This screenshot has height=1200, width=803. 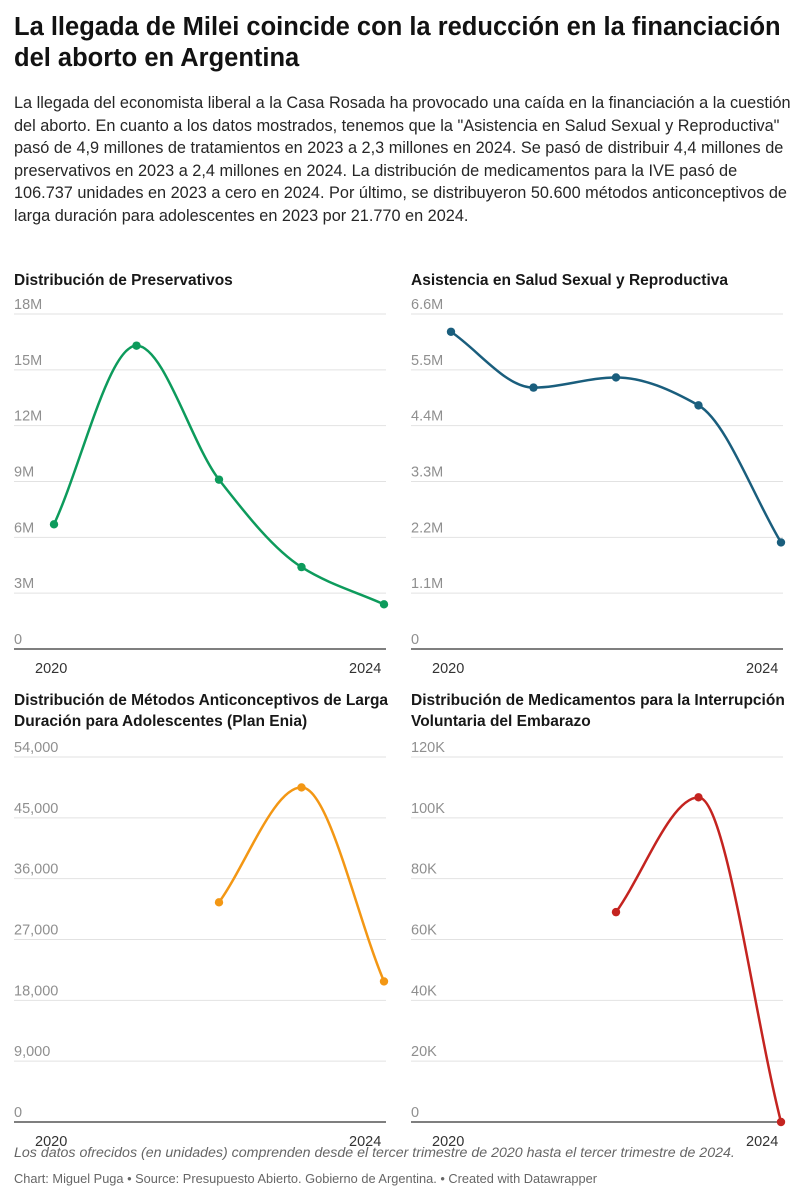 I want to click on y-tick-label: 4.4M, so click(x=427, y=417).